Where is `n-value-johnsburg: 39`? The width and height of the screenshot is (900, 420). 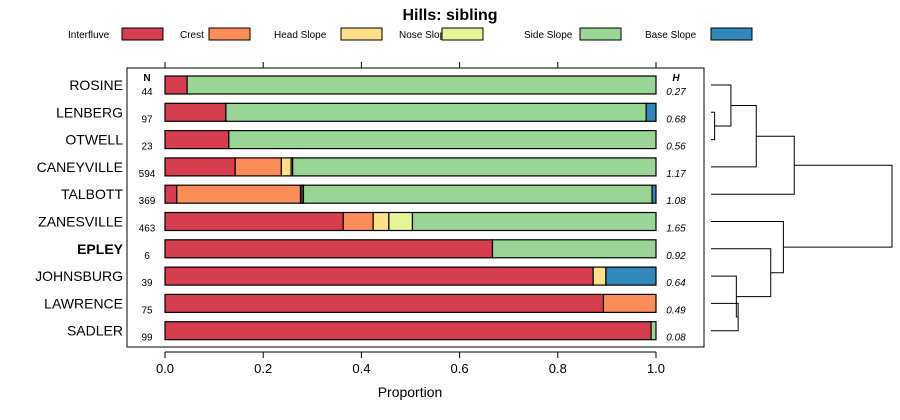
n-value-johnsburg: 39 is located at coordinates (147, 283).